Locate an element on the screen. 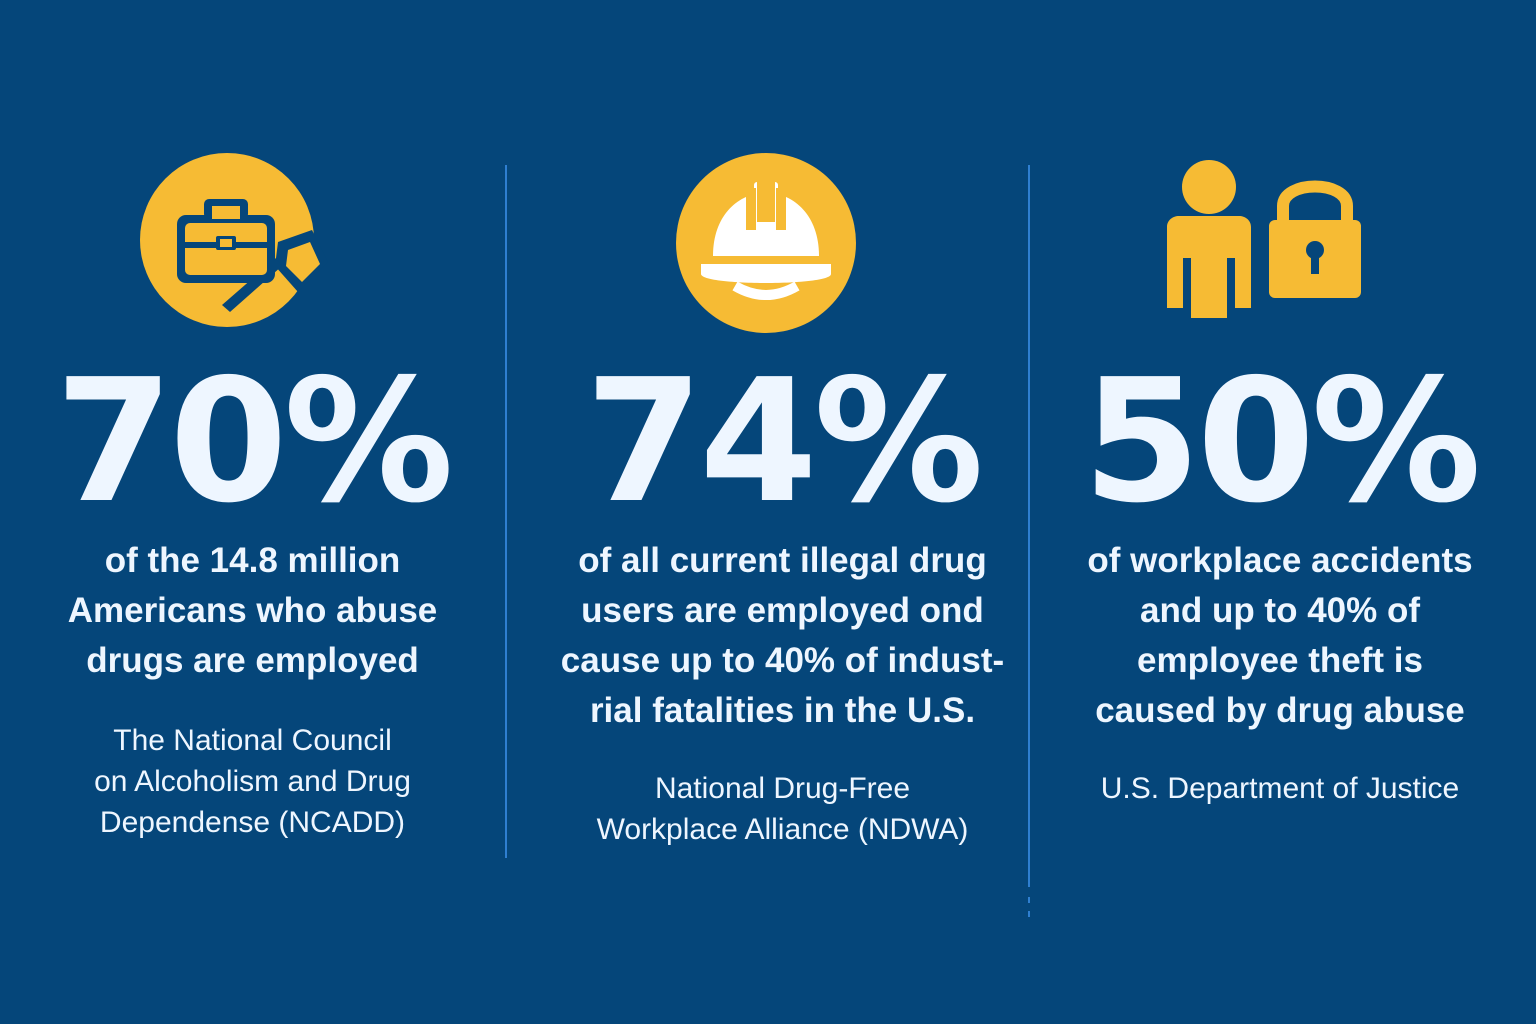 Image resolution: width=1536 pixels, height=1024 pixels. source-line: Workplace Alliance (NDWA) is located at coordinates (782, 829).